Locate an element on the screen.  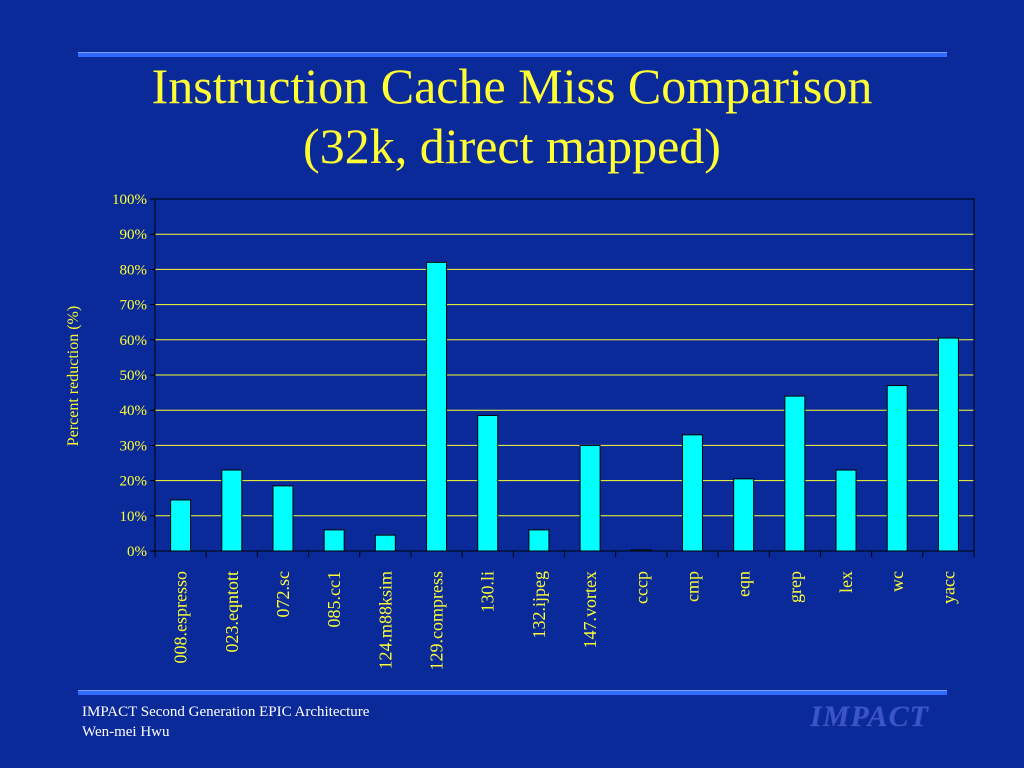
x-tick-label: cmp is located at coordinates (692, 586).